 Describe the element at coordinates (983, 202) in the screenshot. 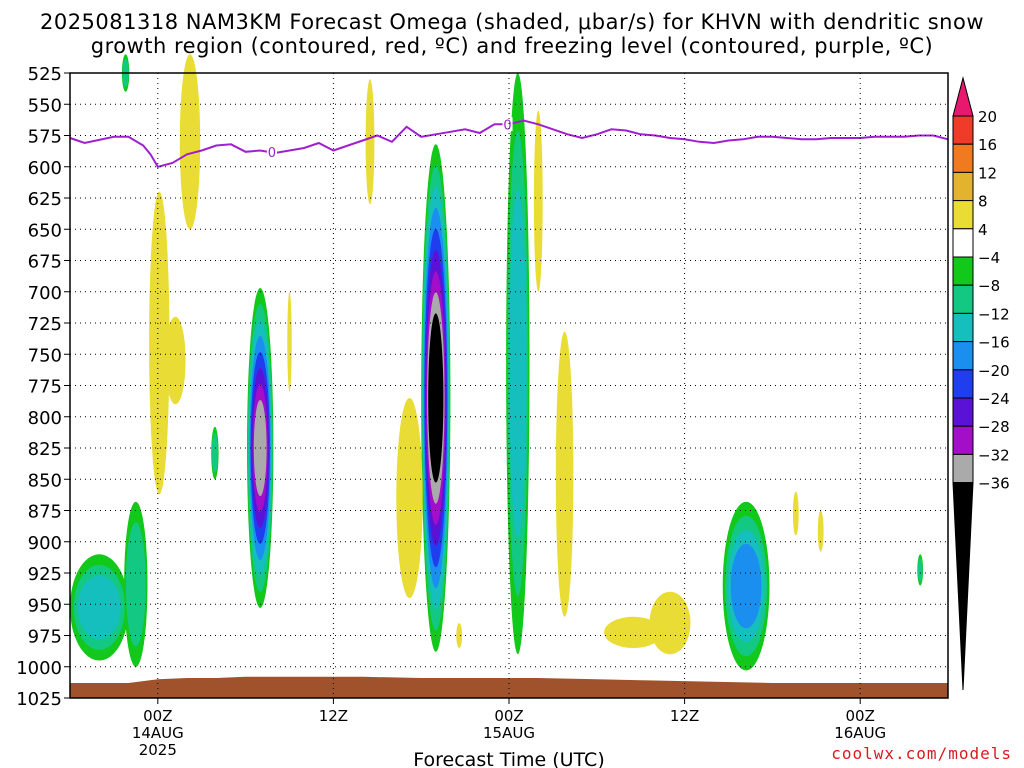

I see `colorbar-label-3: 8` at that location.